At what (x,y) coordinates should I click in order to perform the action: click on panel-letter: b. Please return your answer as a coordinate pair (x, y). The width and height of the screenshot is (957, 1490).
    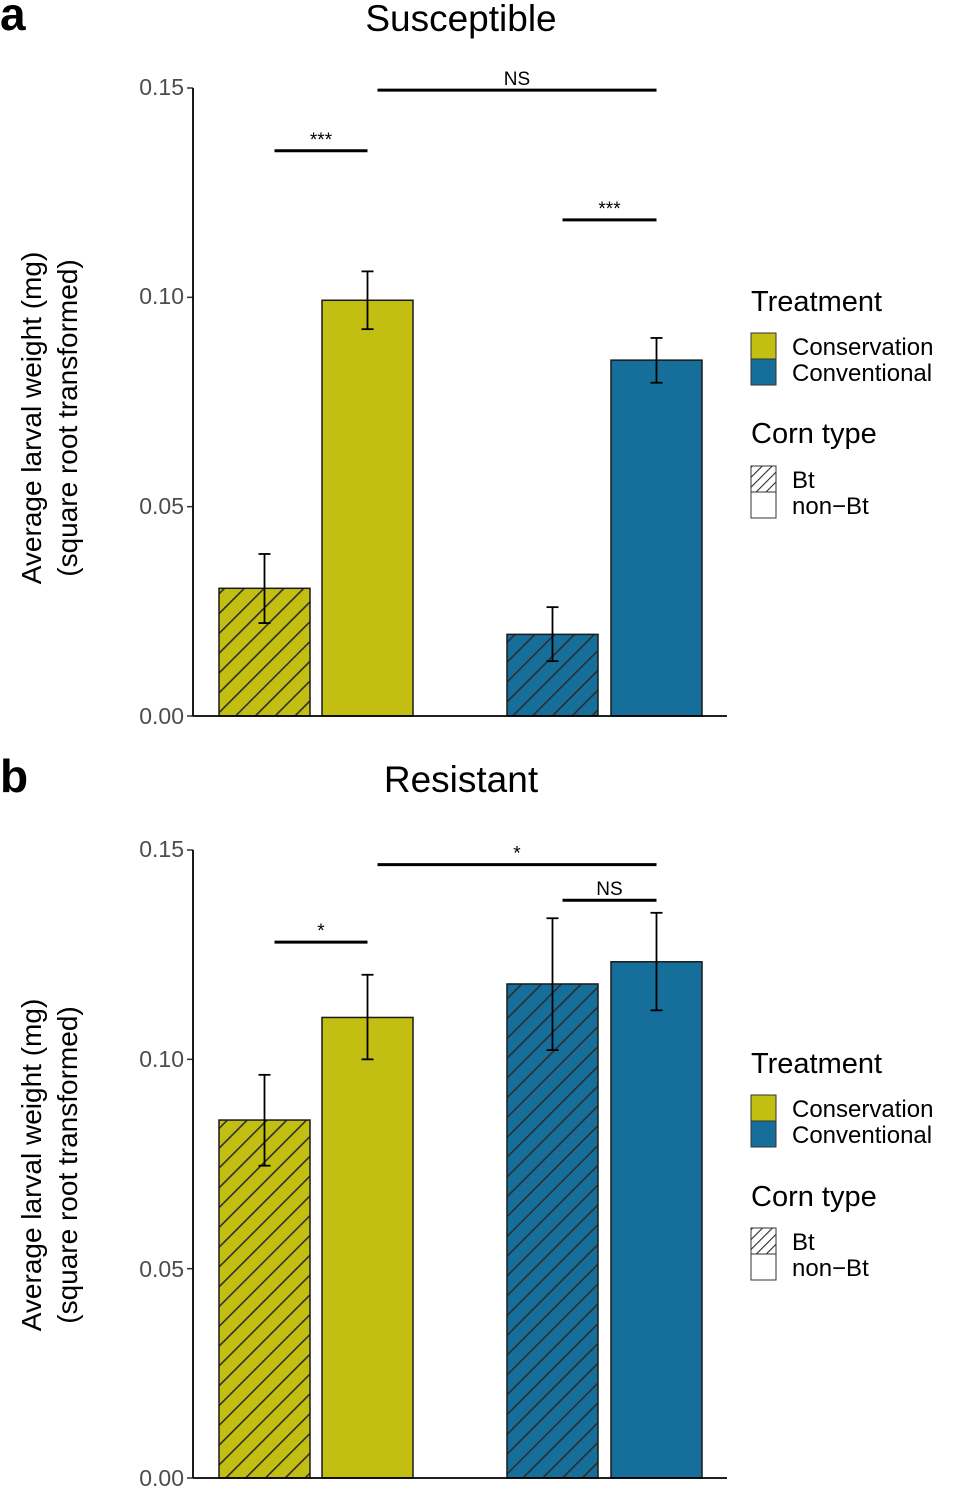
    Looking at the image, I should click on (14, 776).